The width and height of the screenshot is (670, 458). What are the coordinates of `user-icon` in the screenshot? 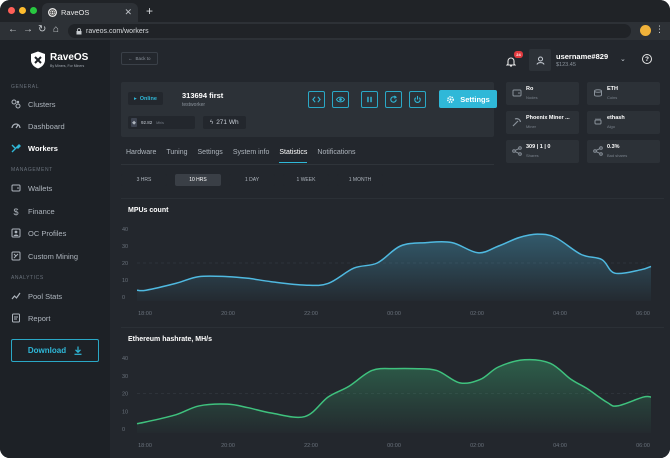 It's located at (540, 60).